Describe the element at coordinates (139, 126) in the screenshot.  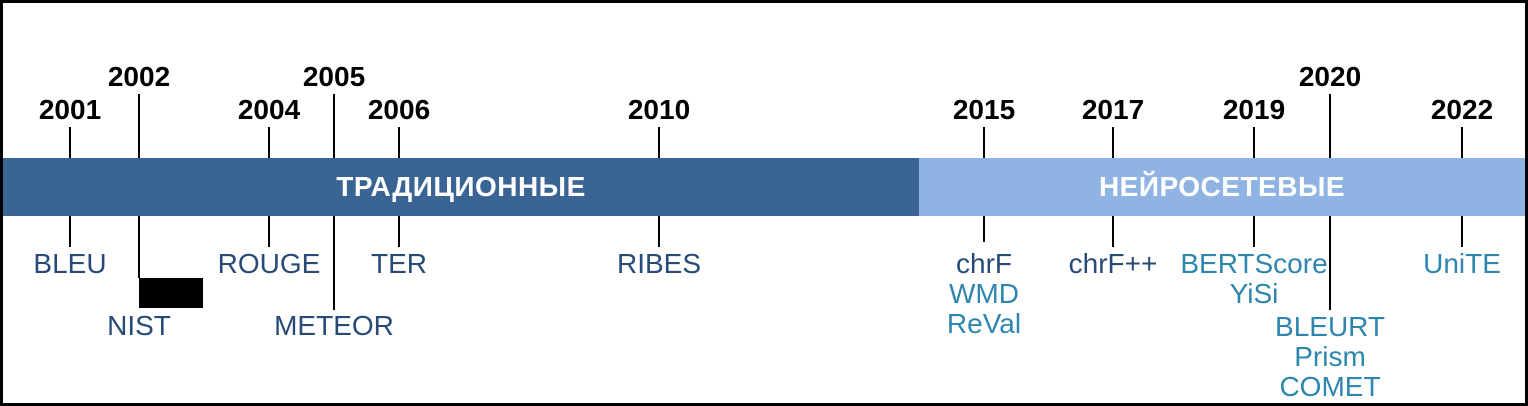
I see `tick-above-2002` at that location.